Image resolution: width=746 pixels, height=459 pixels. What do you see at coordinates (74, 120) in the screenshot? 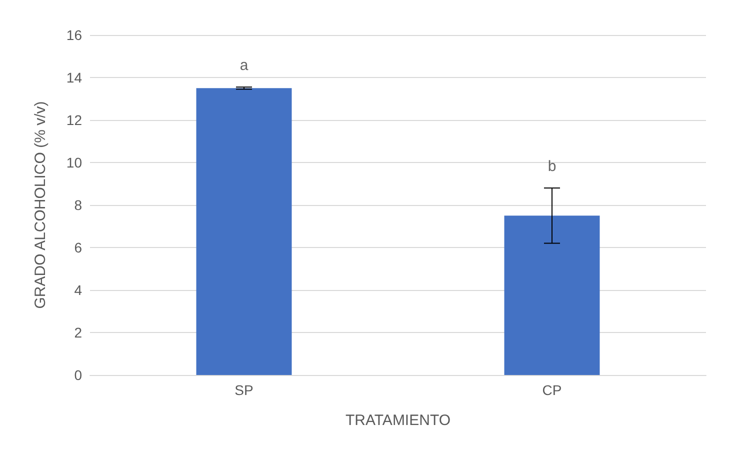
I see `y-tick-label: 12` at bounding box center [74, 120].